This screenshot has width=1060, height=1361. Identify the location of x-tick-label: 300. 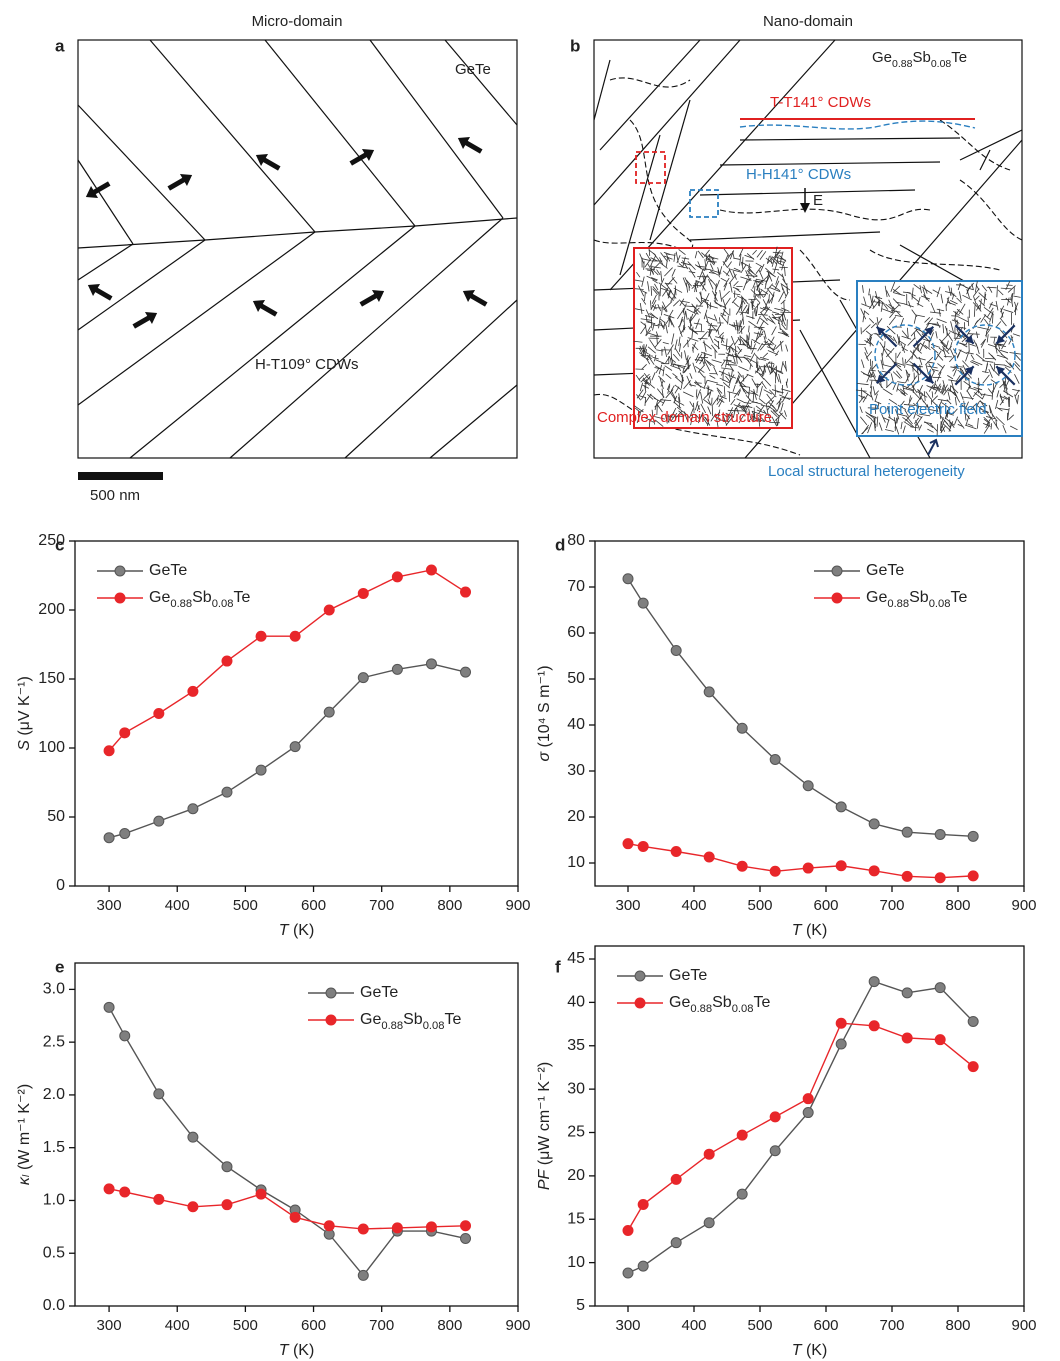
(627, 1325).